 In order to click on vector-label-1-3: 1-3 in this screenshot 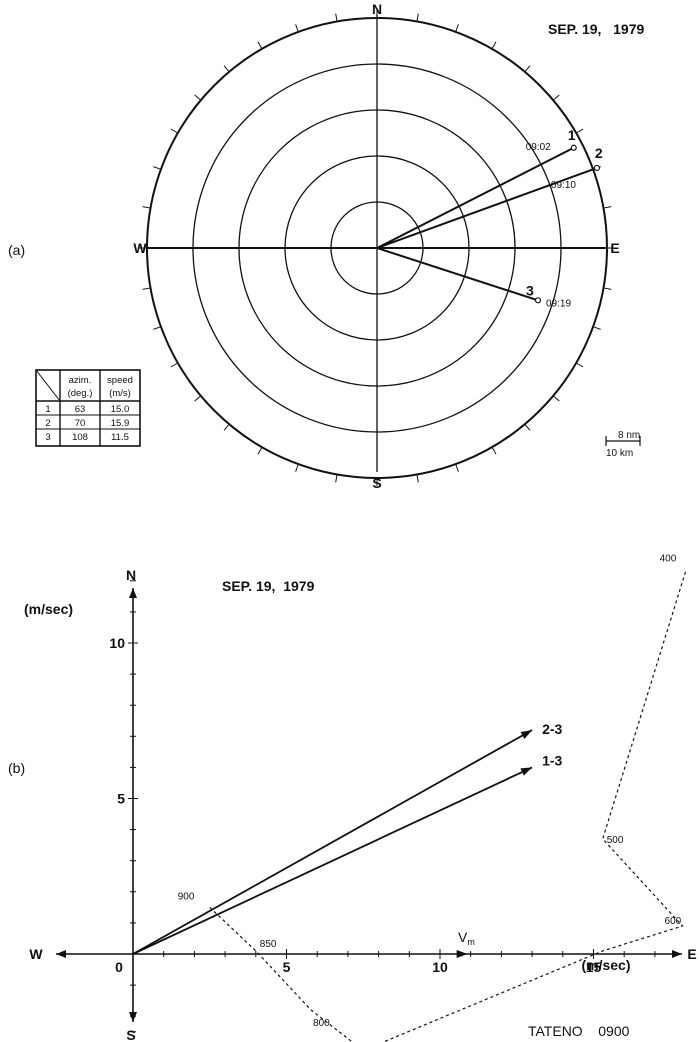, I will do `click(552, 760)`.